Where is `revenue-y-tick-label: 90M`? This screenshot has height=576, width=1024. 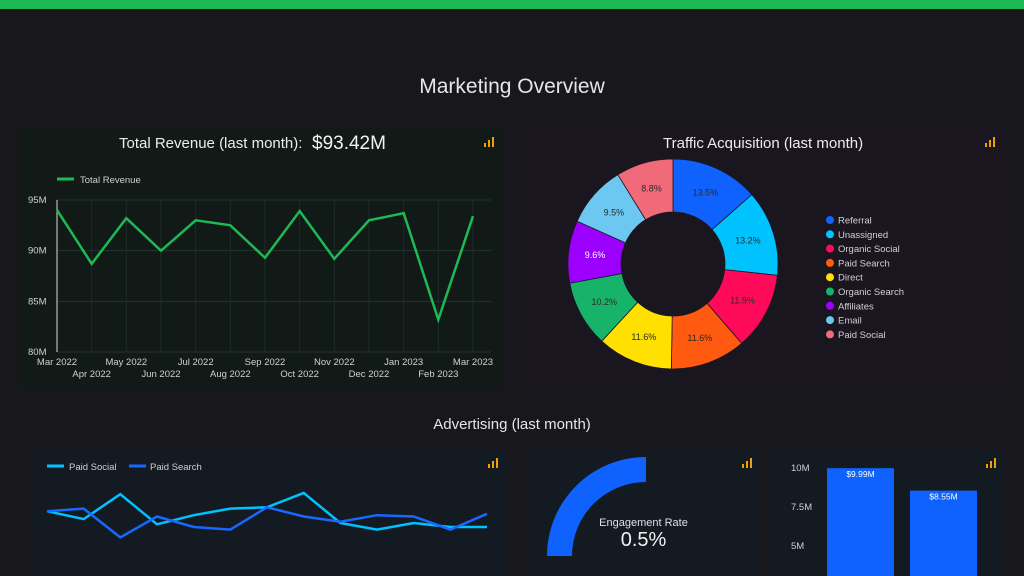
revenue-y-tick-label: 90M is located at coordinates (37, 251).